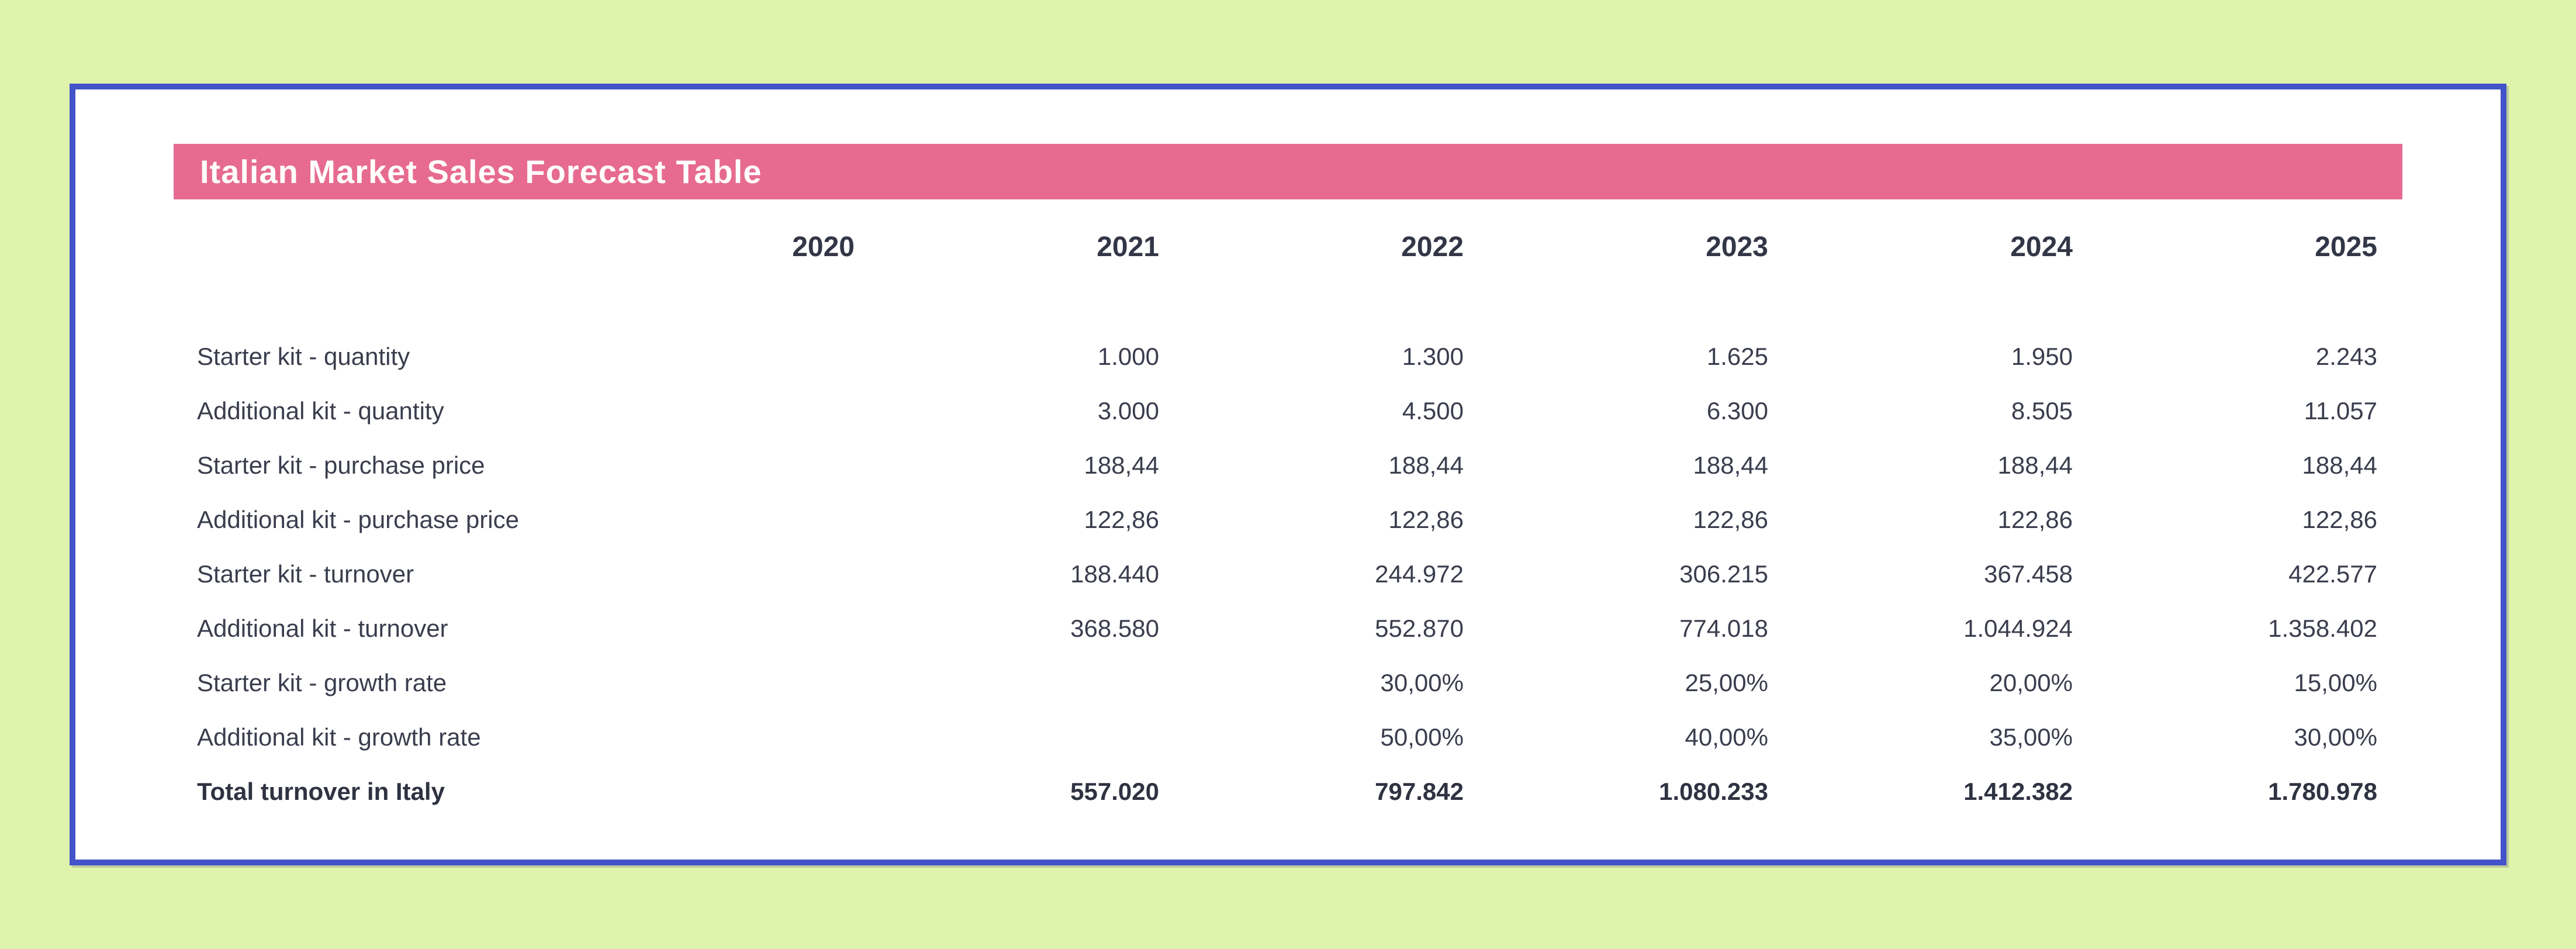  Describe the element at coordinates (2041, 247) in the screenshot. I see `year-header-2024: 2024` at that location.